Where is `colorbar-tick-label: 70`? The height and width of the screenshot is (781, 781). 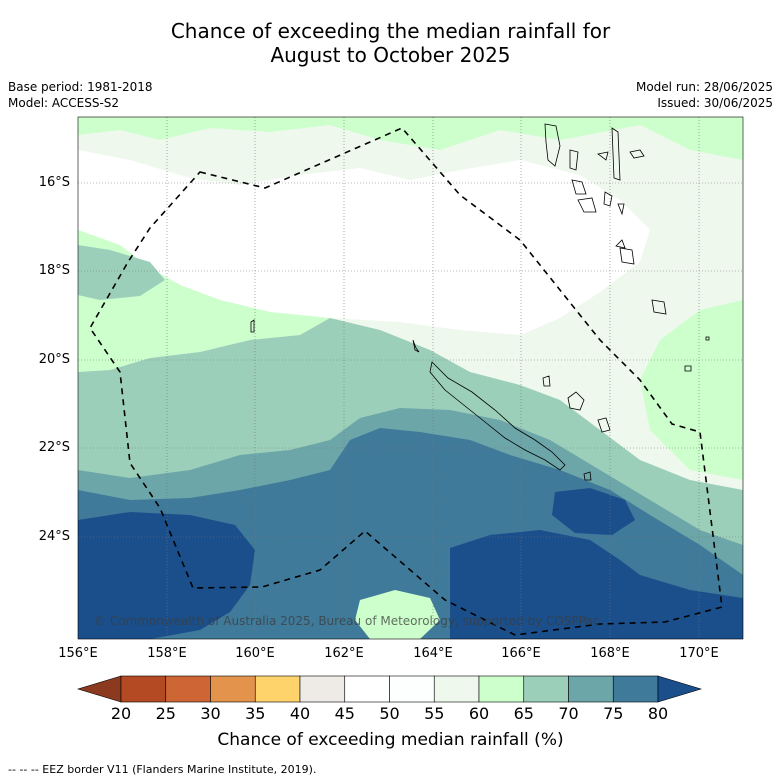 colorbar-tick-label: 70 is located at coordinates (568, 713).